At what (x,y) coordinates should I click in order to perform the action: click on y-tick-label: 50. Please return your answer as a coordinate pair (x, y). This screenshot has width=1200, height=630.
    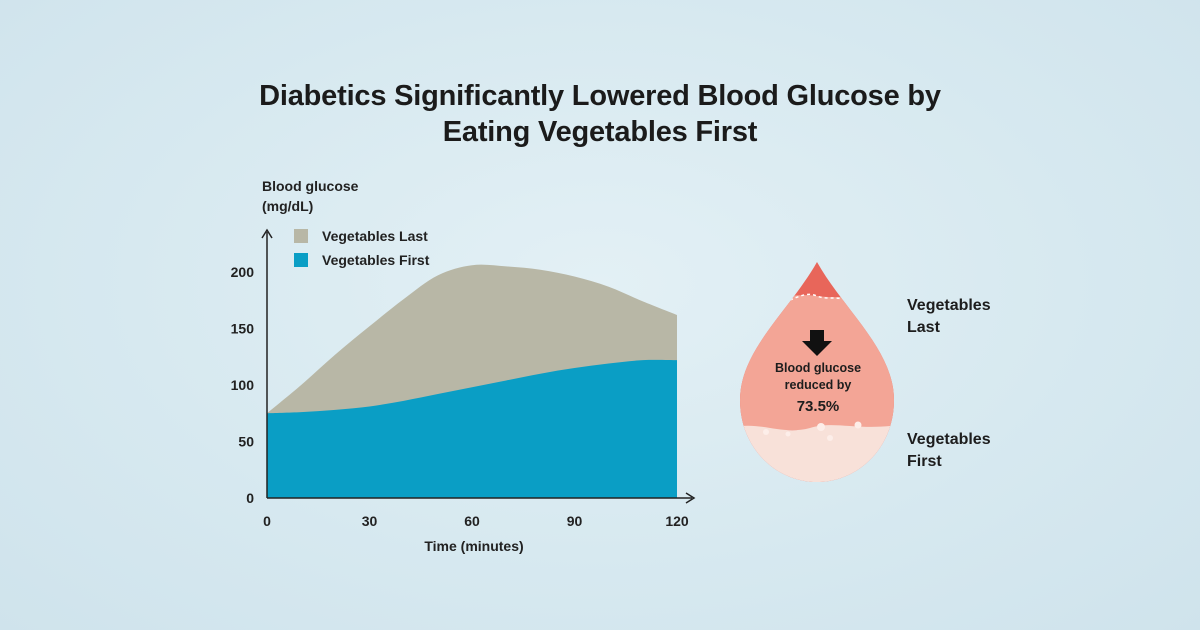
    Looking at the image, I should click on (246, 442).